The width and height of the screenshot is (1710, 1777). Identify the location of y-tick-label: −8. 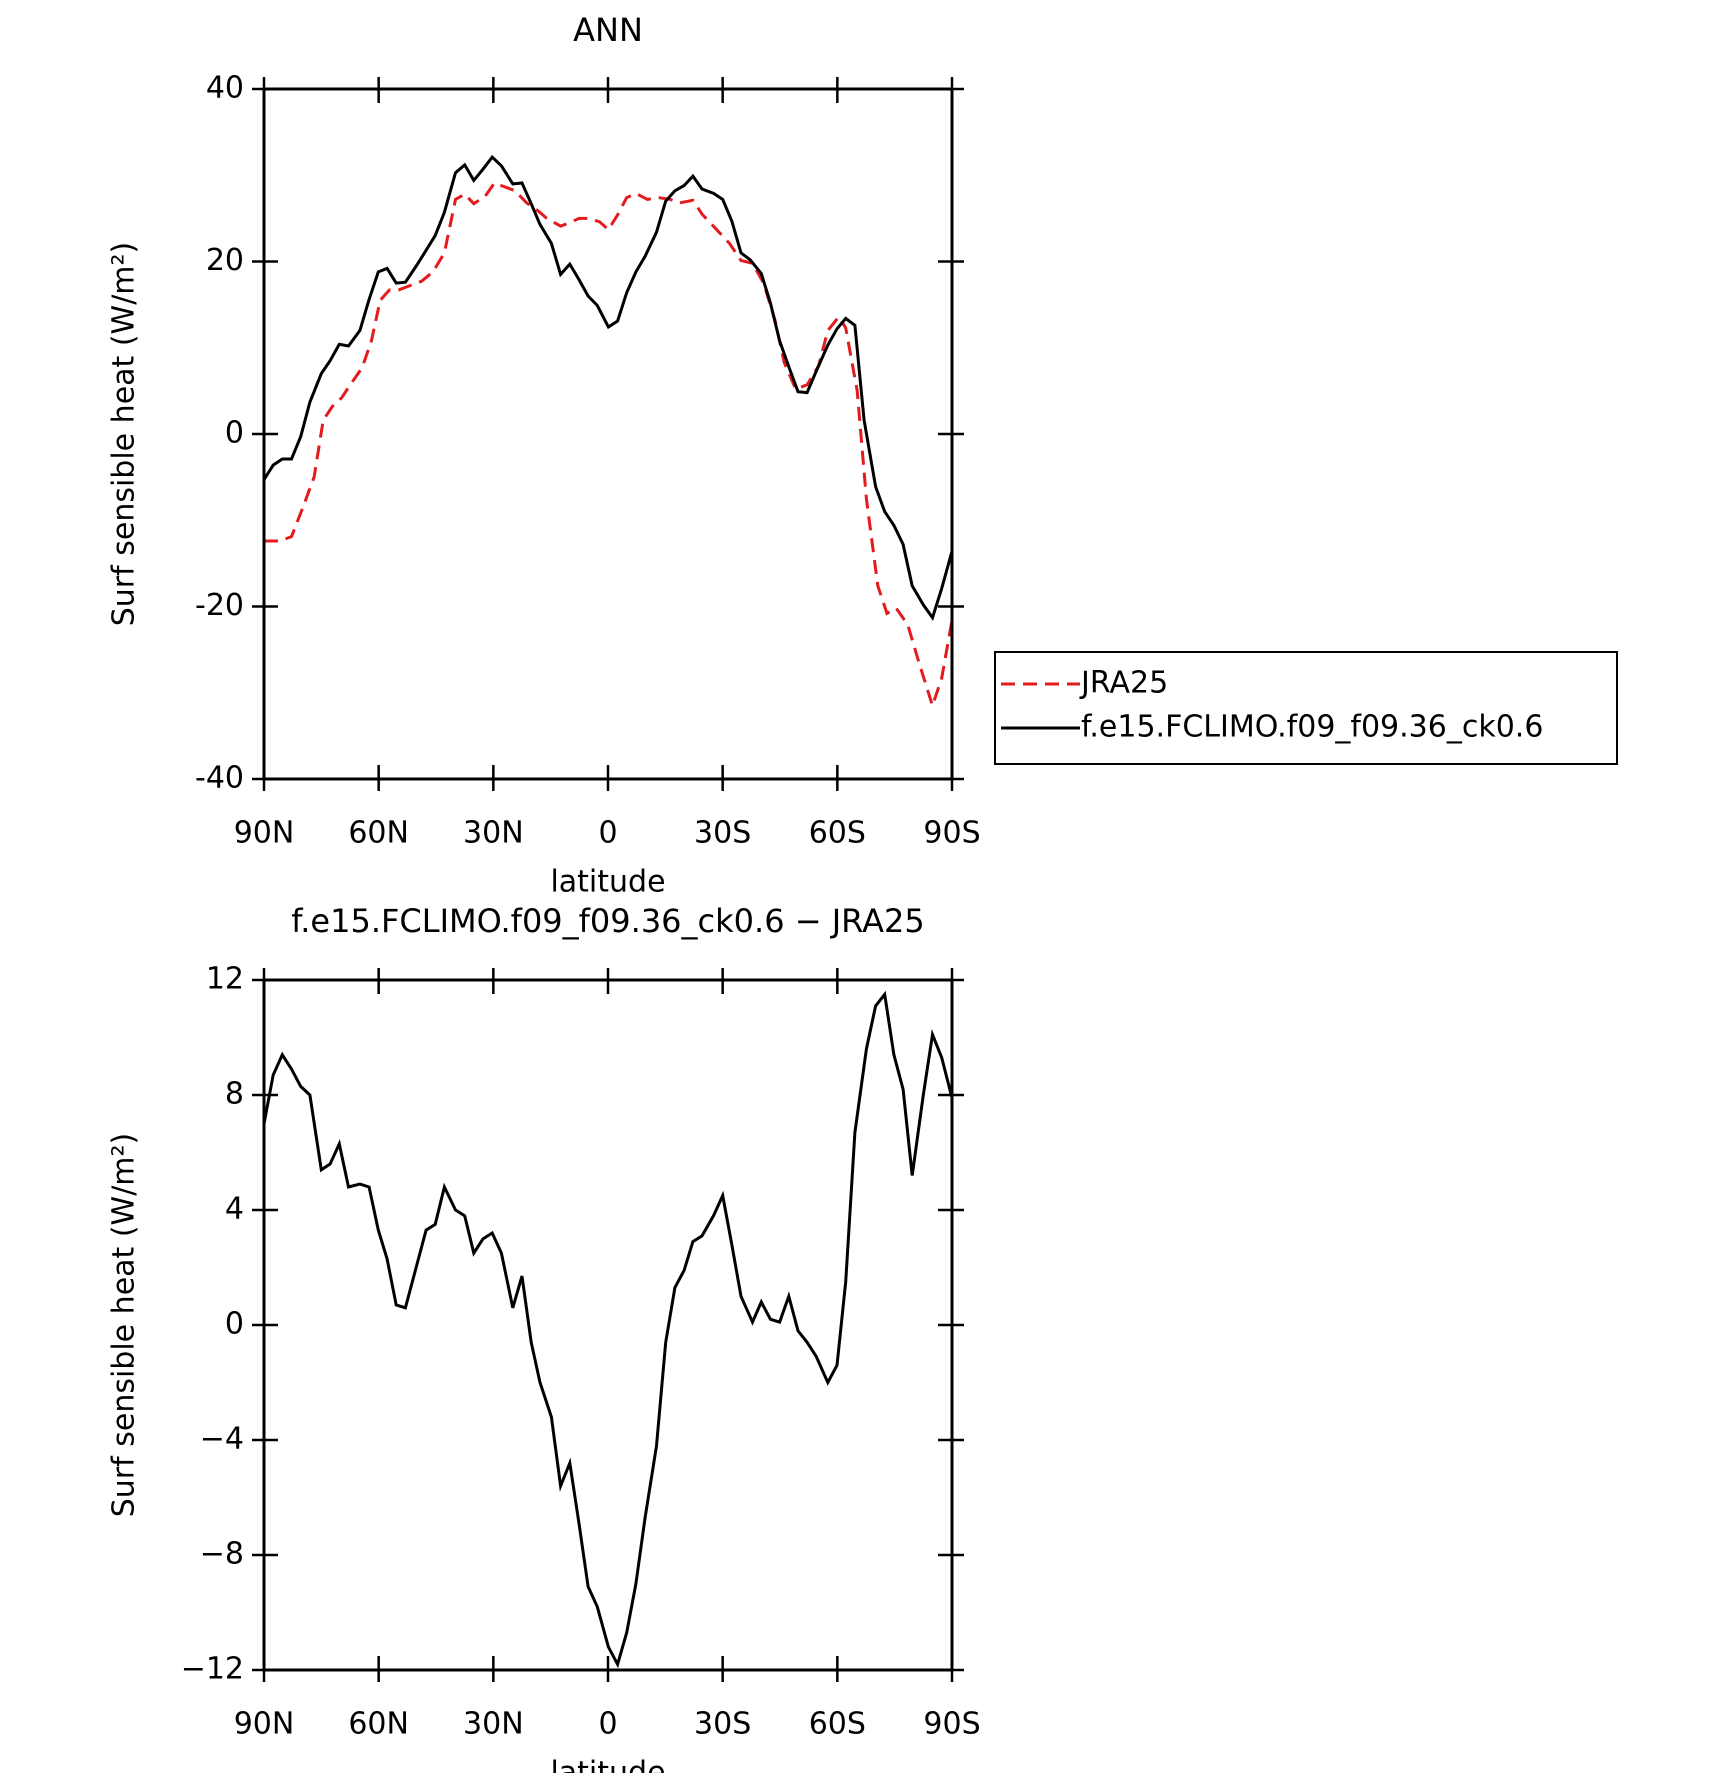
(222, 1554).